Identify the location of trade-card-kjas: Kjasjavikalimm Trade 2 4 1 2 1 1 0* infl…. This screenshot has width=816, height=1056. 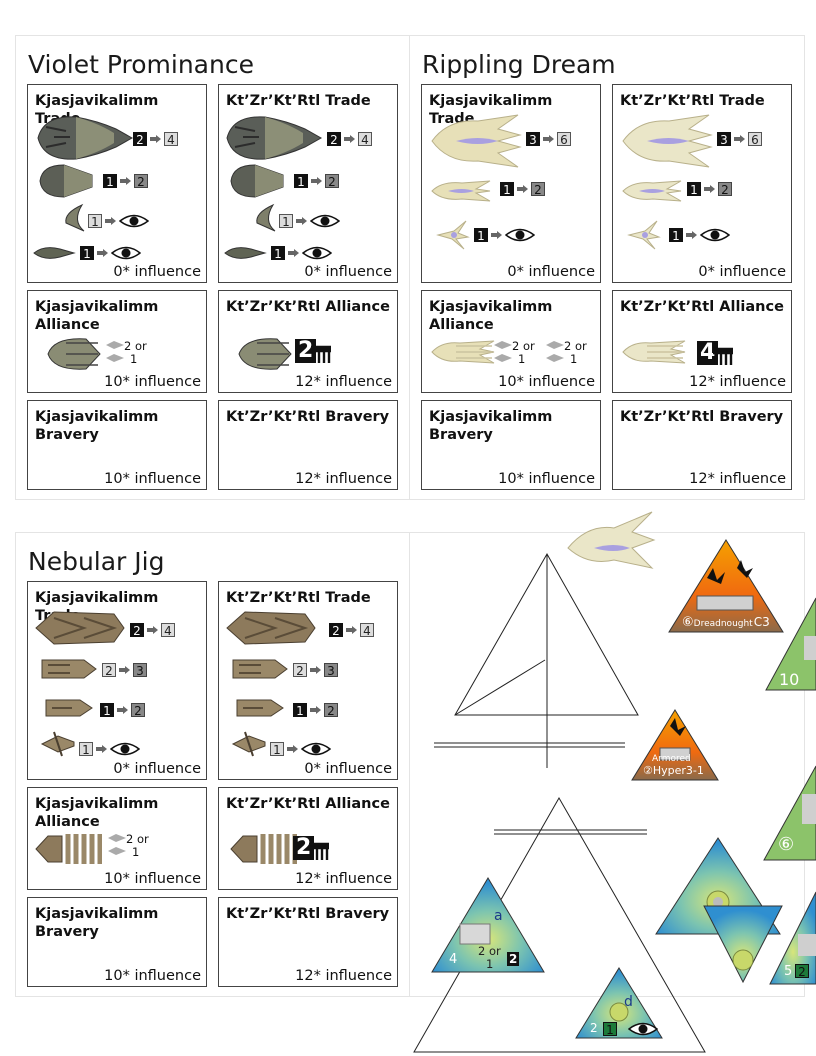
(117, 183).